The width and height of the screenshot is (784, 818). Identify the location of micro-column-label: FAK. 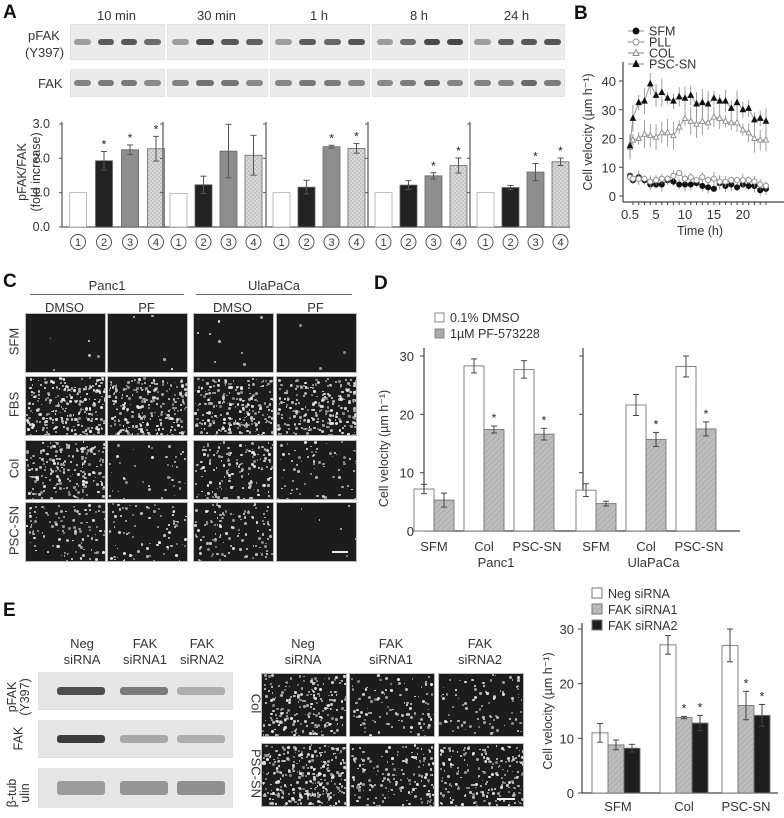
(391, 643).